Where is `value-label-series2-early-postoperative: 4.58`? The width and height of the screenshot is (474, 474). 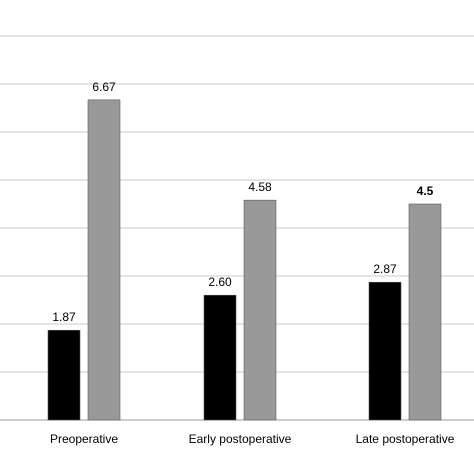 value-label-series2-early-postoperative: 4.58 is located at coordinates (260, 187).